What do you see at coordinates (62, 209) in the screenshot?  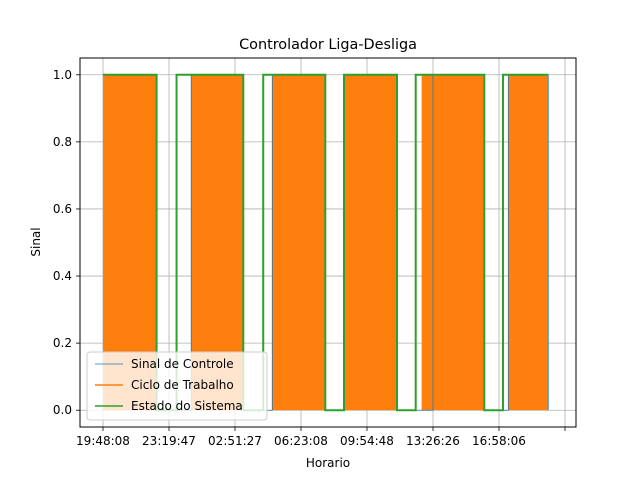 I see `y-tick-label: 0.6` at bounding box center [62, 209].